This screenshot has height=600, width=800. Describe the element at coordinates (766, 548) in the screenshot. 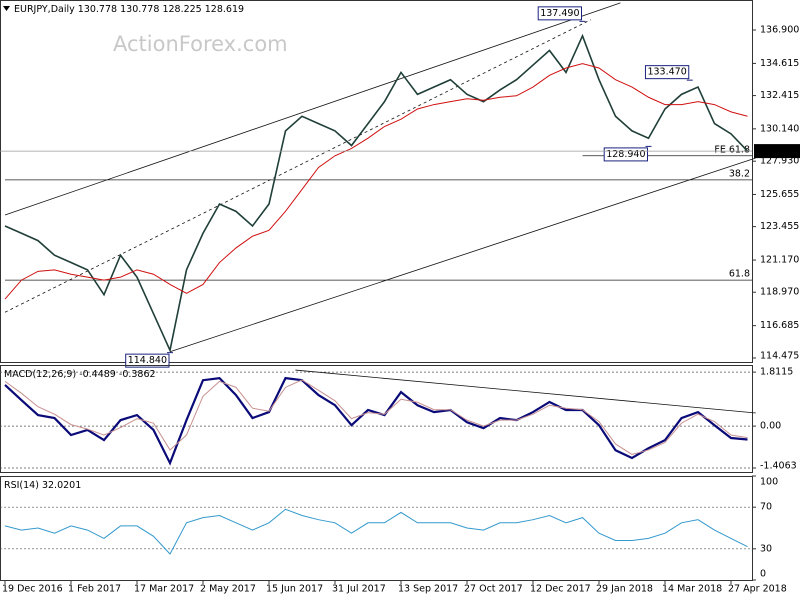

I see `y-tick-label: 30` at that location.